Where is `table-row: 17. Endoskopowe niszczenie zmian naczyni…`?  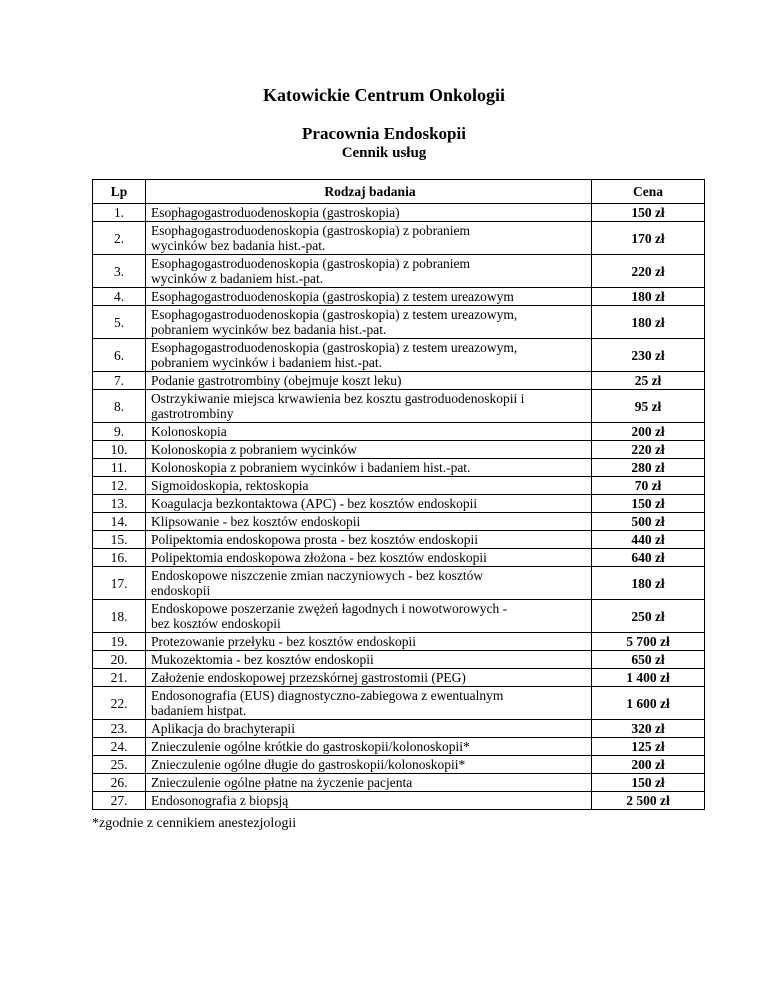 table-row: 17. Endoskopowe niszczenie zmian naczyni… is located at coordinates (398, 583).